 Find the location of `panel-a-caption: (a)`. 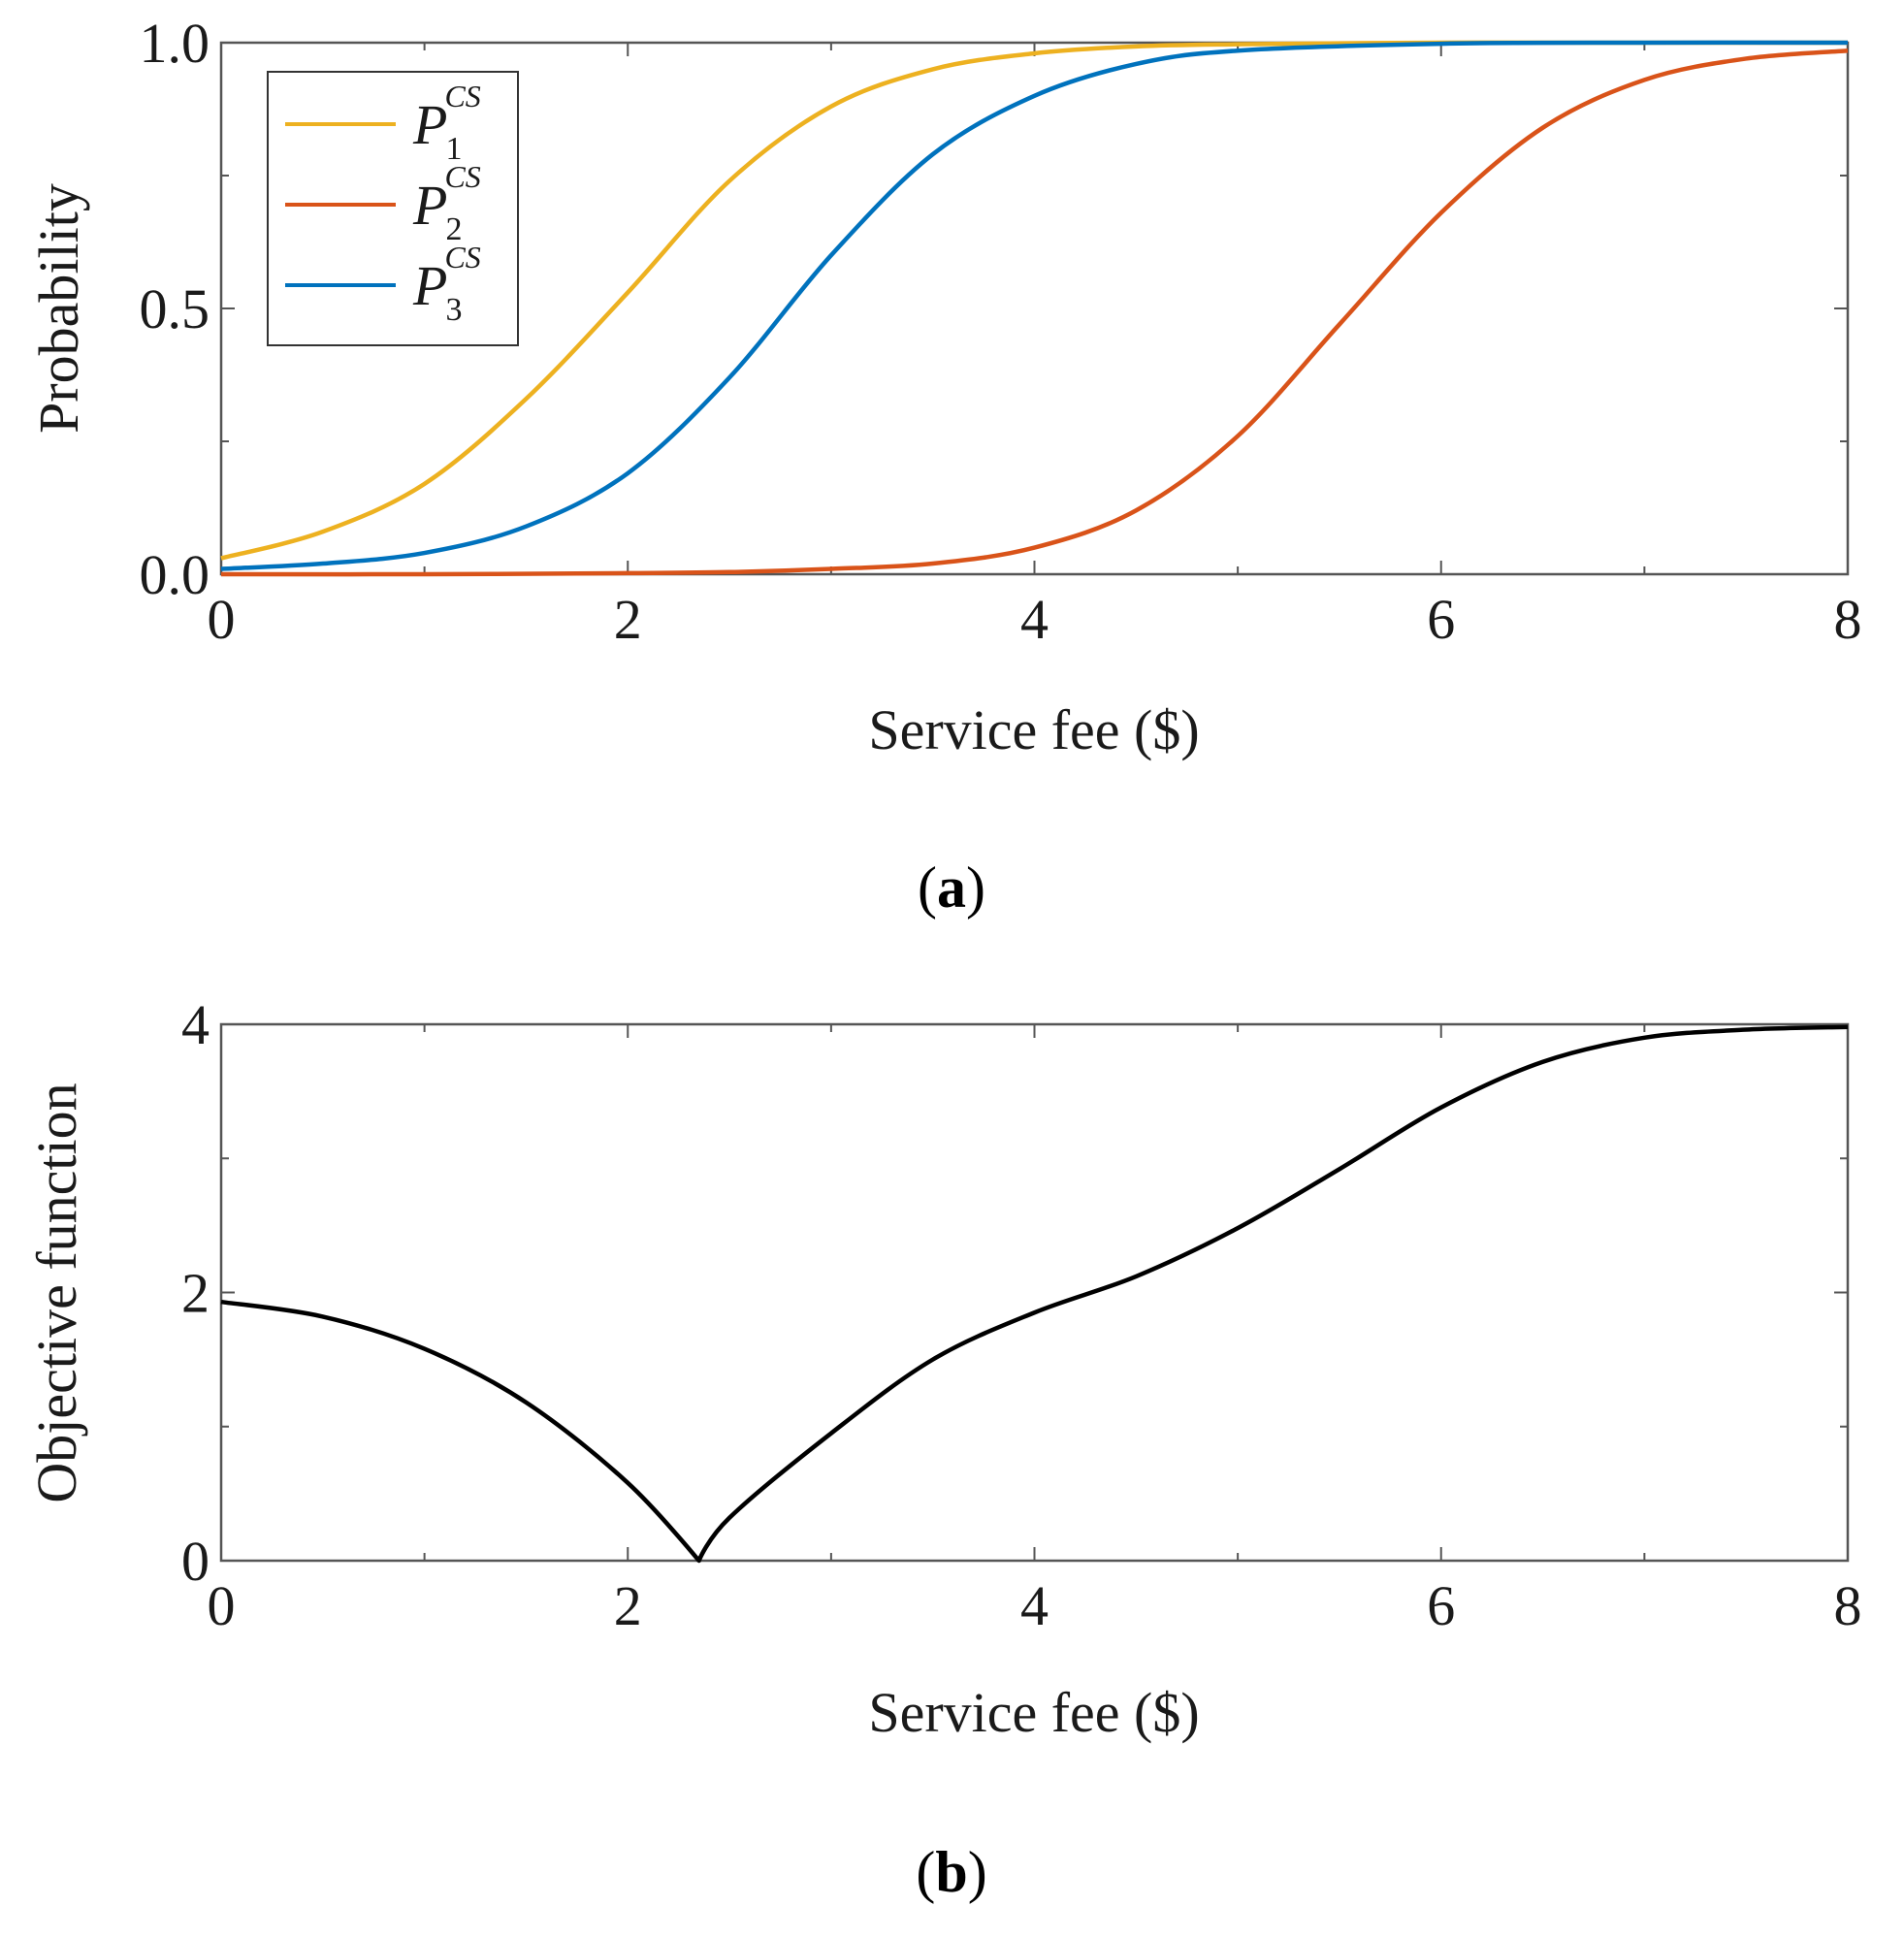

panel-a-caption: (a) is located at coordinates (951, 888).